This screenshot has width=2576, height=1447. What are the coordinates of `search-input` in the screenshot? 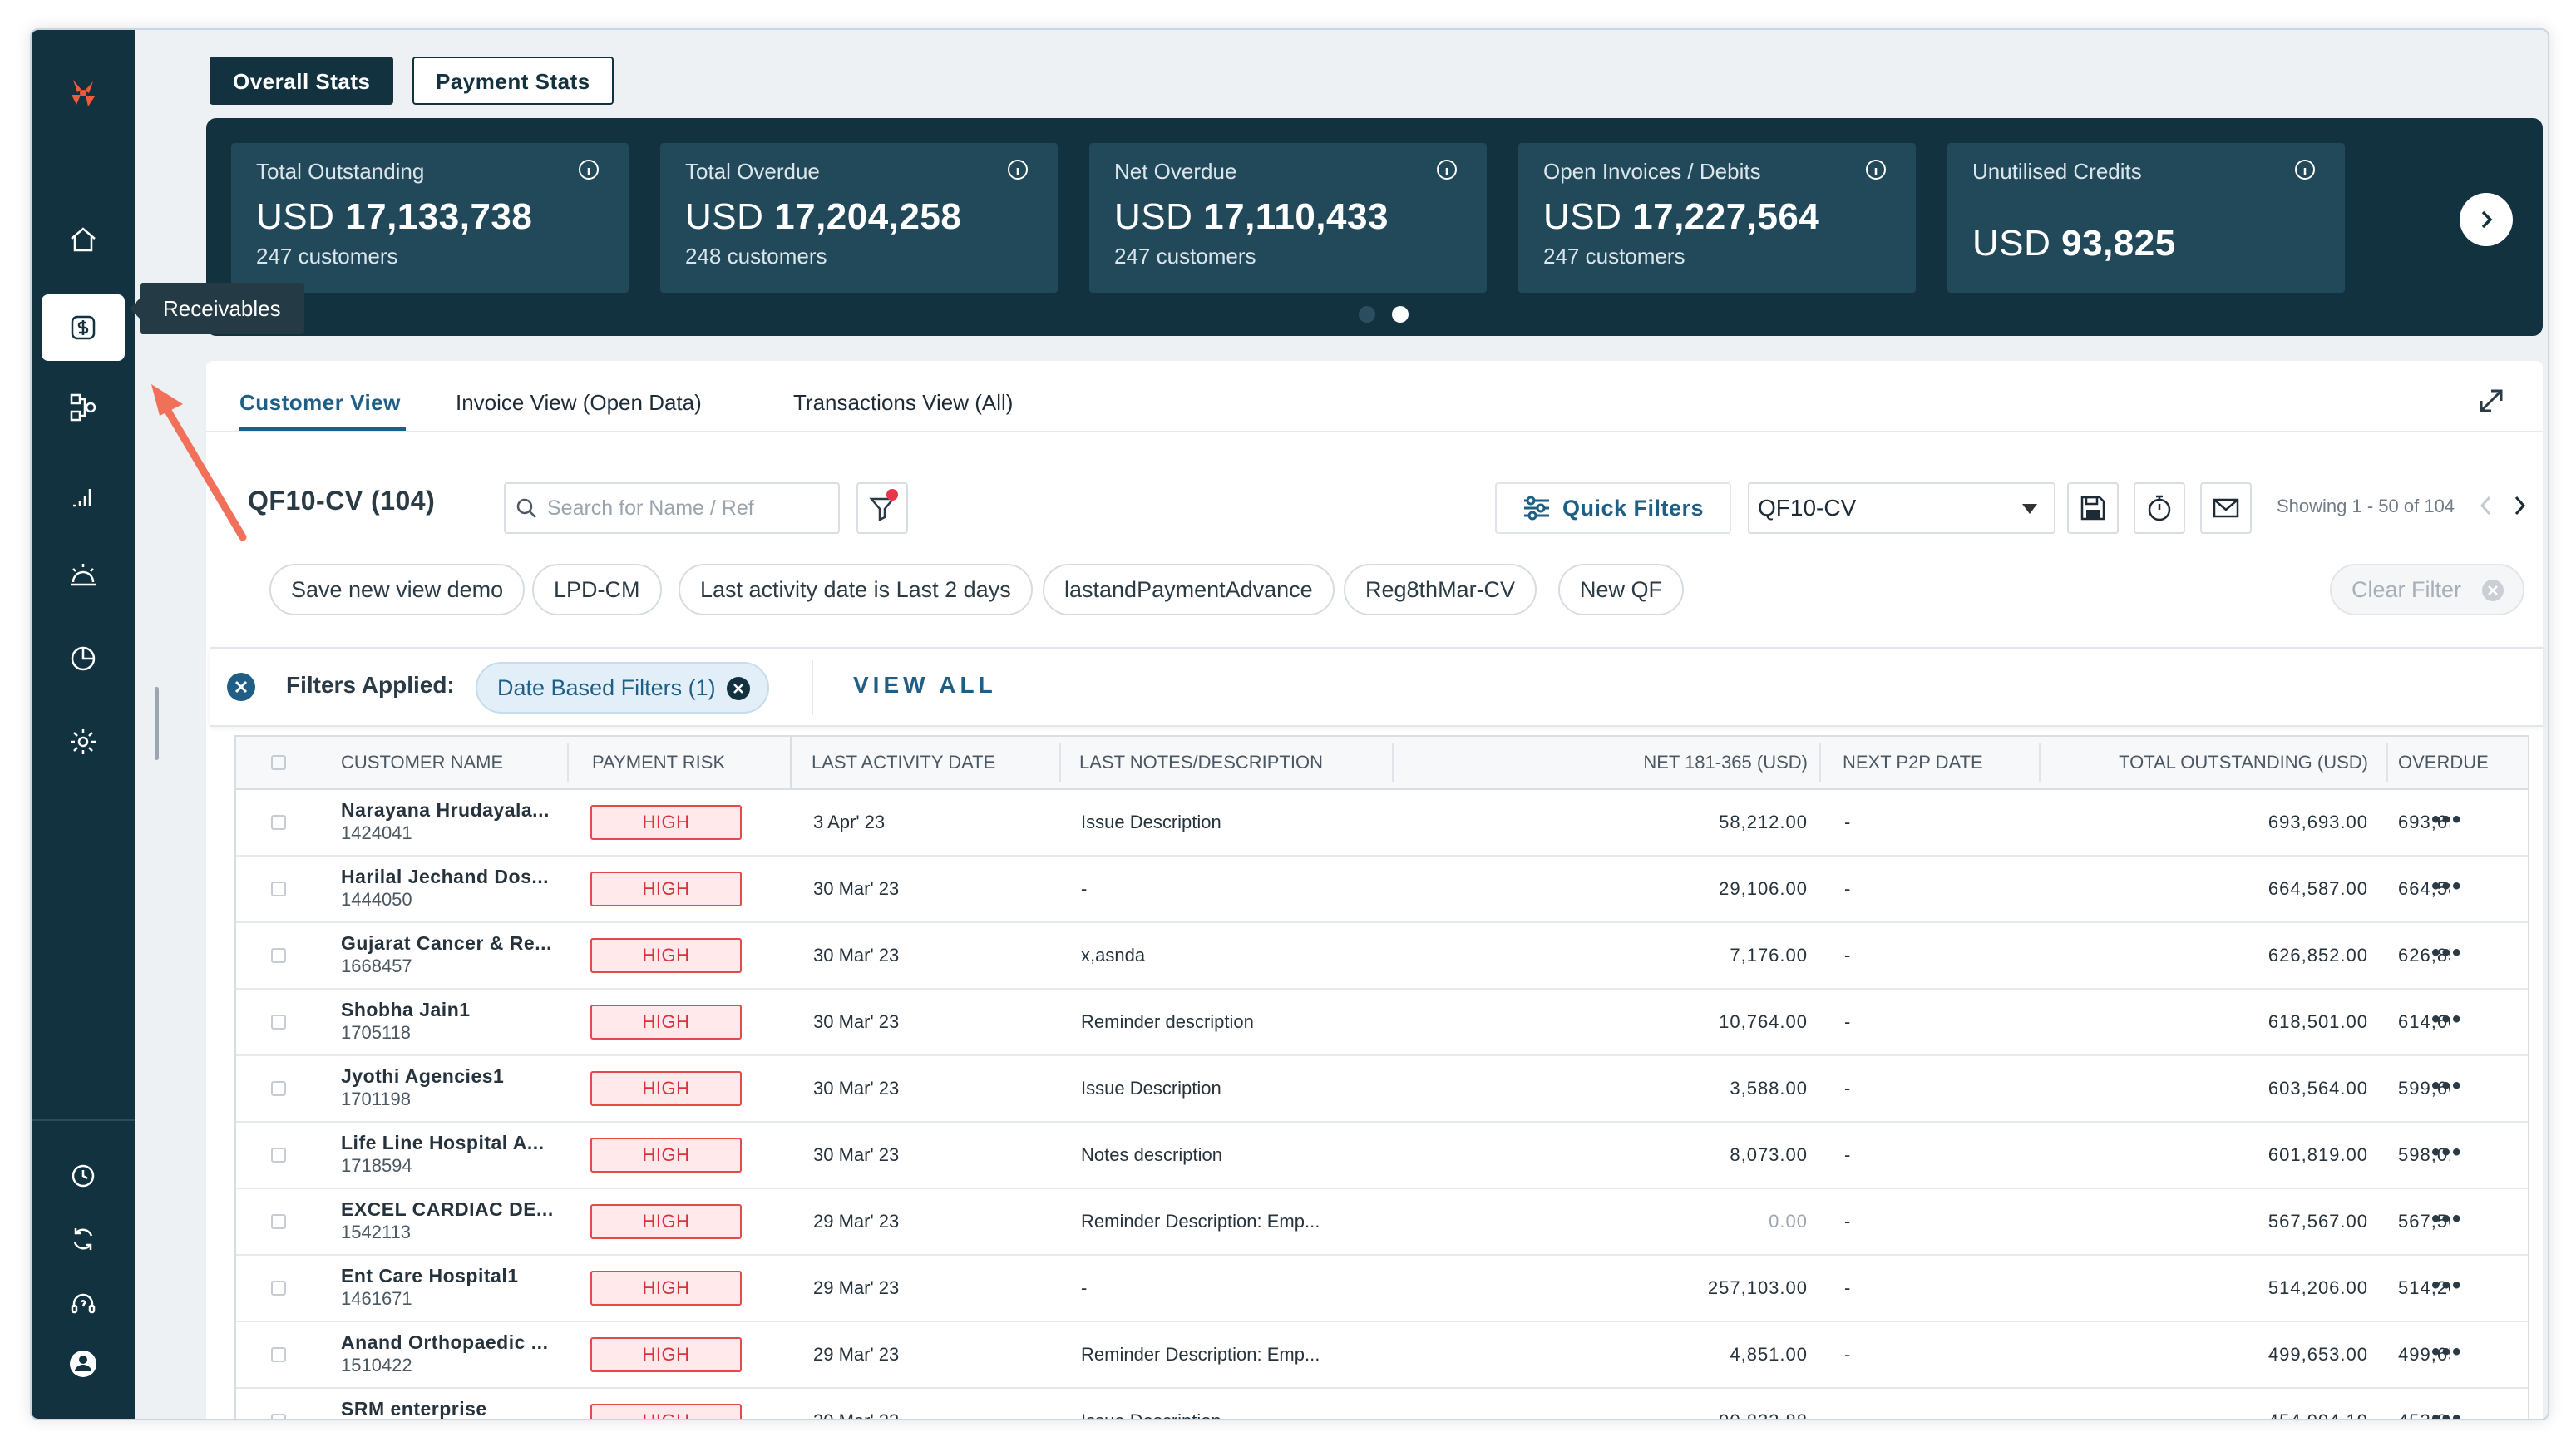 It's located at (680, 508).